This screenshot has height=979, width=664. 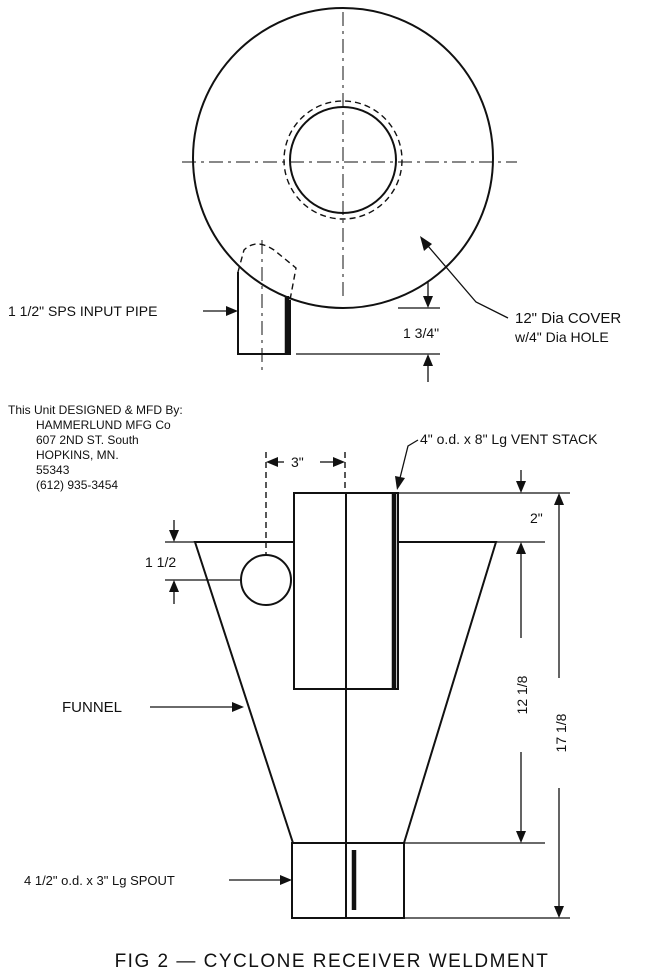 What do you see at coordinates (92, 707) in the screenshot?
I see `funnel-label: FUNNEL` at bounding box center [92, 707].